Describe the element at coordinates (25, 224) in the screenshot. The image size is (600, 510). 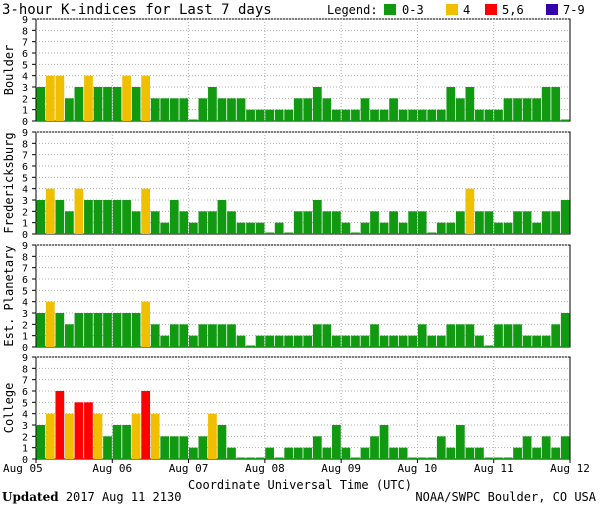
I see `y-tick-label: 1` at that location.